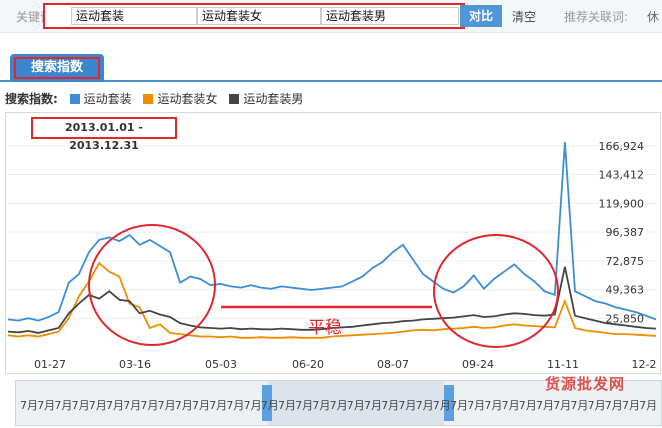 The height and width of the screenshot is (428, 662). What do you see at coordinates (585, 384) in the screenshot?
I see `watermark-text: 货源批发网` at bounding box center [585, 384].